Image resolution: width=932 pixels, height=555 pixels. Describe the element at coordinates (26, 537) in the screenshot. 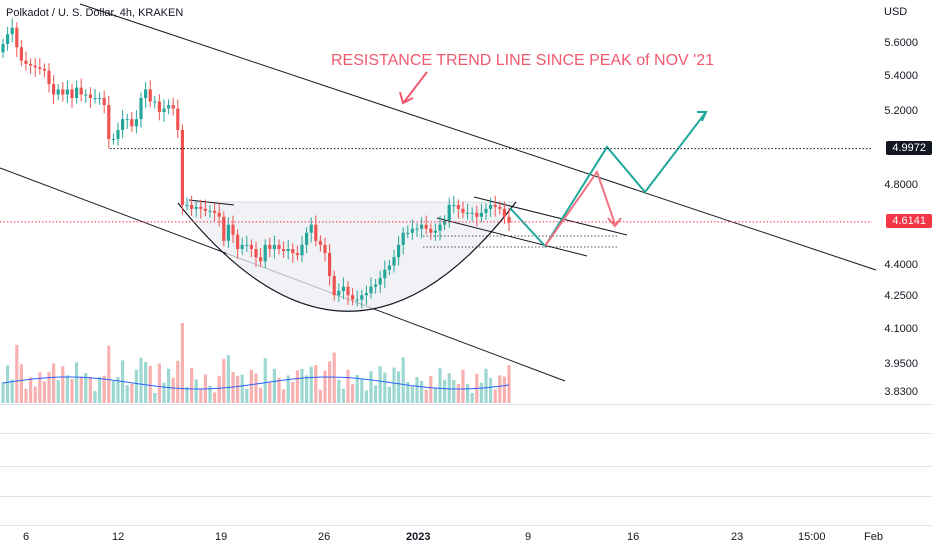

I see `time-tick-label: 6` at that location.